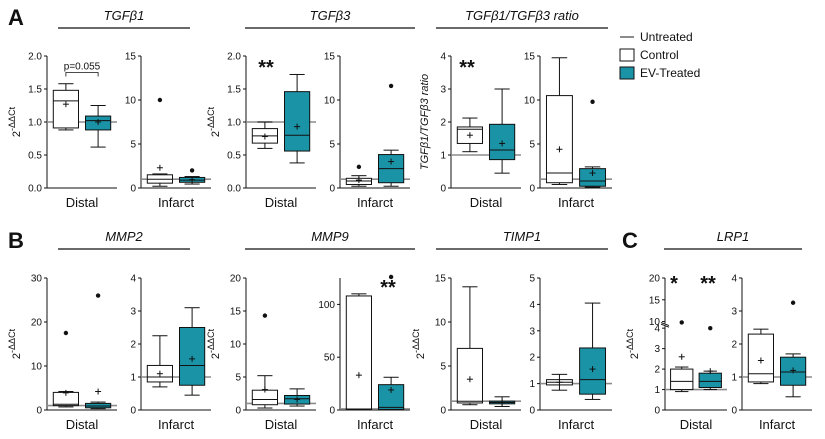 The height and width of the screenshot is (439, 825). What do you see at coordinates (467, 68) in the screenshot?
I see `significance-mark: **` at bounding box center [467, 68].